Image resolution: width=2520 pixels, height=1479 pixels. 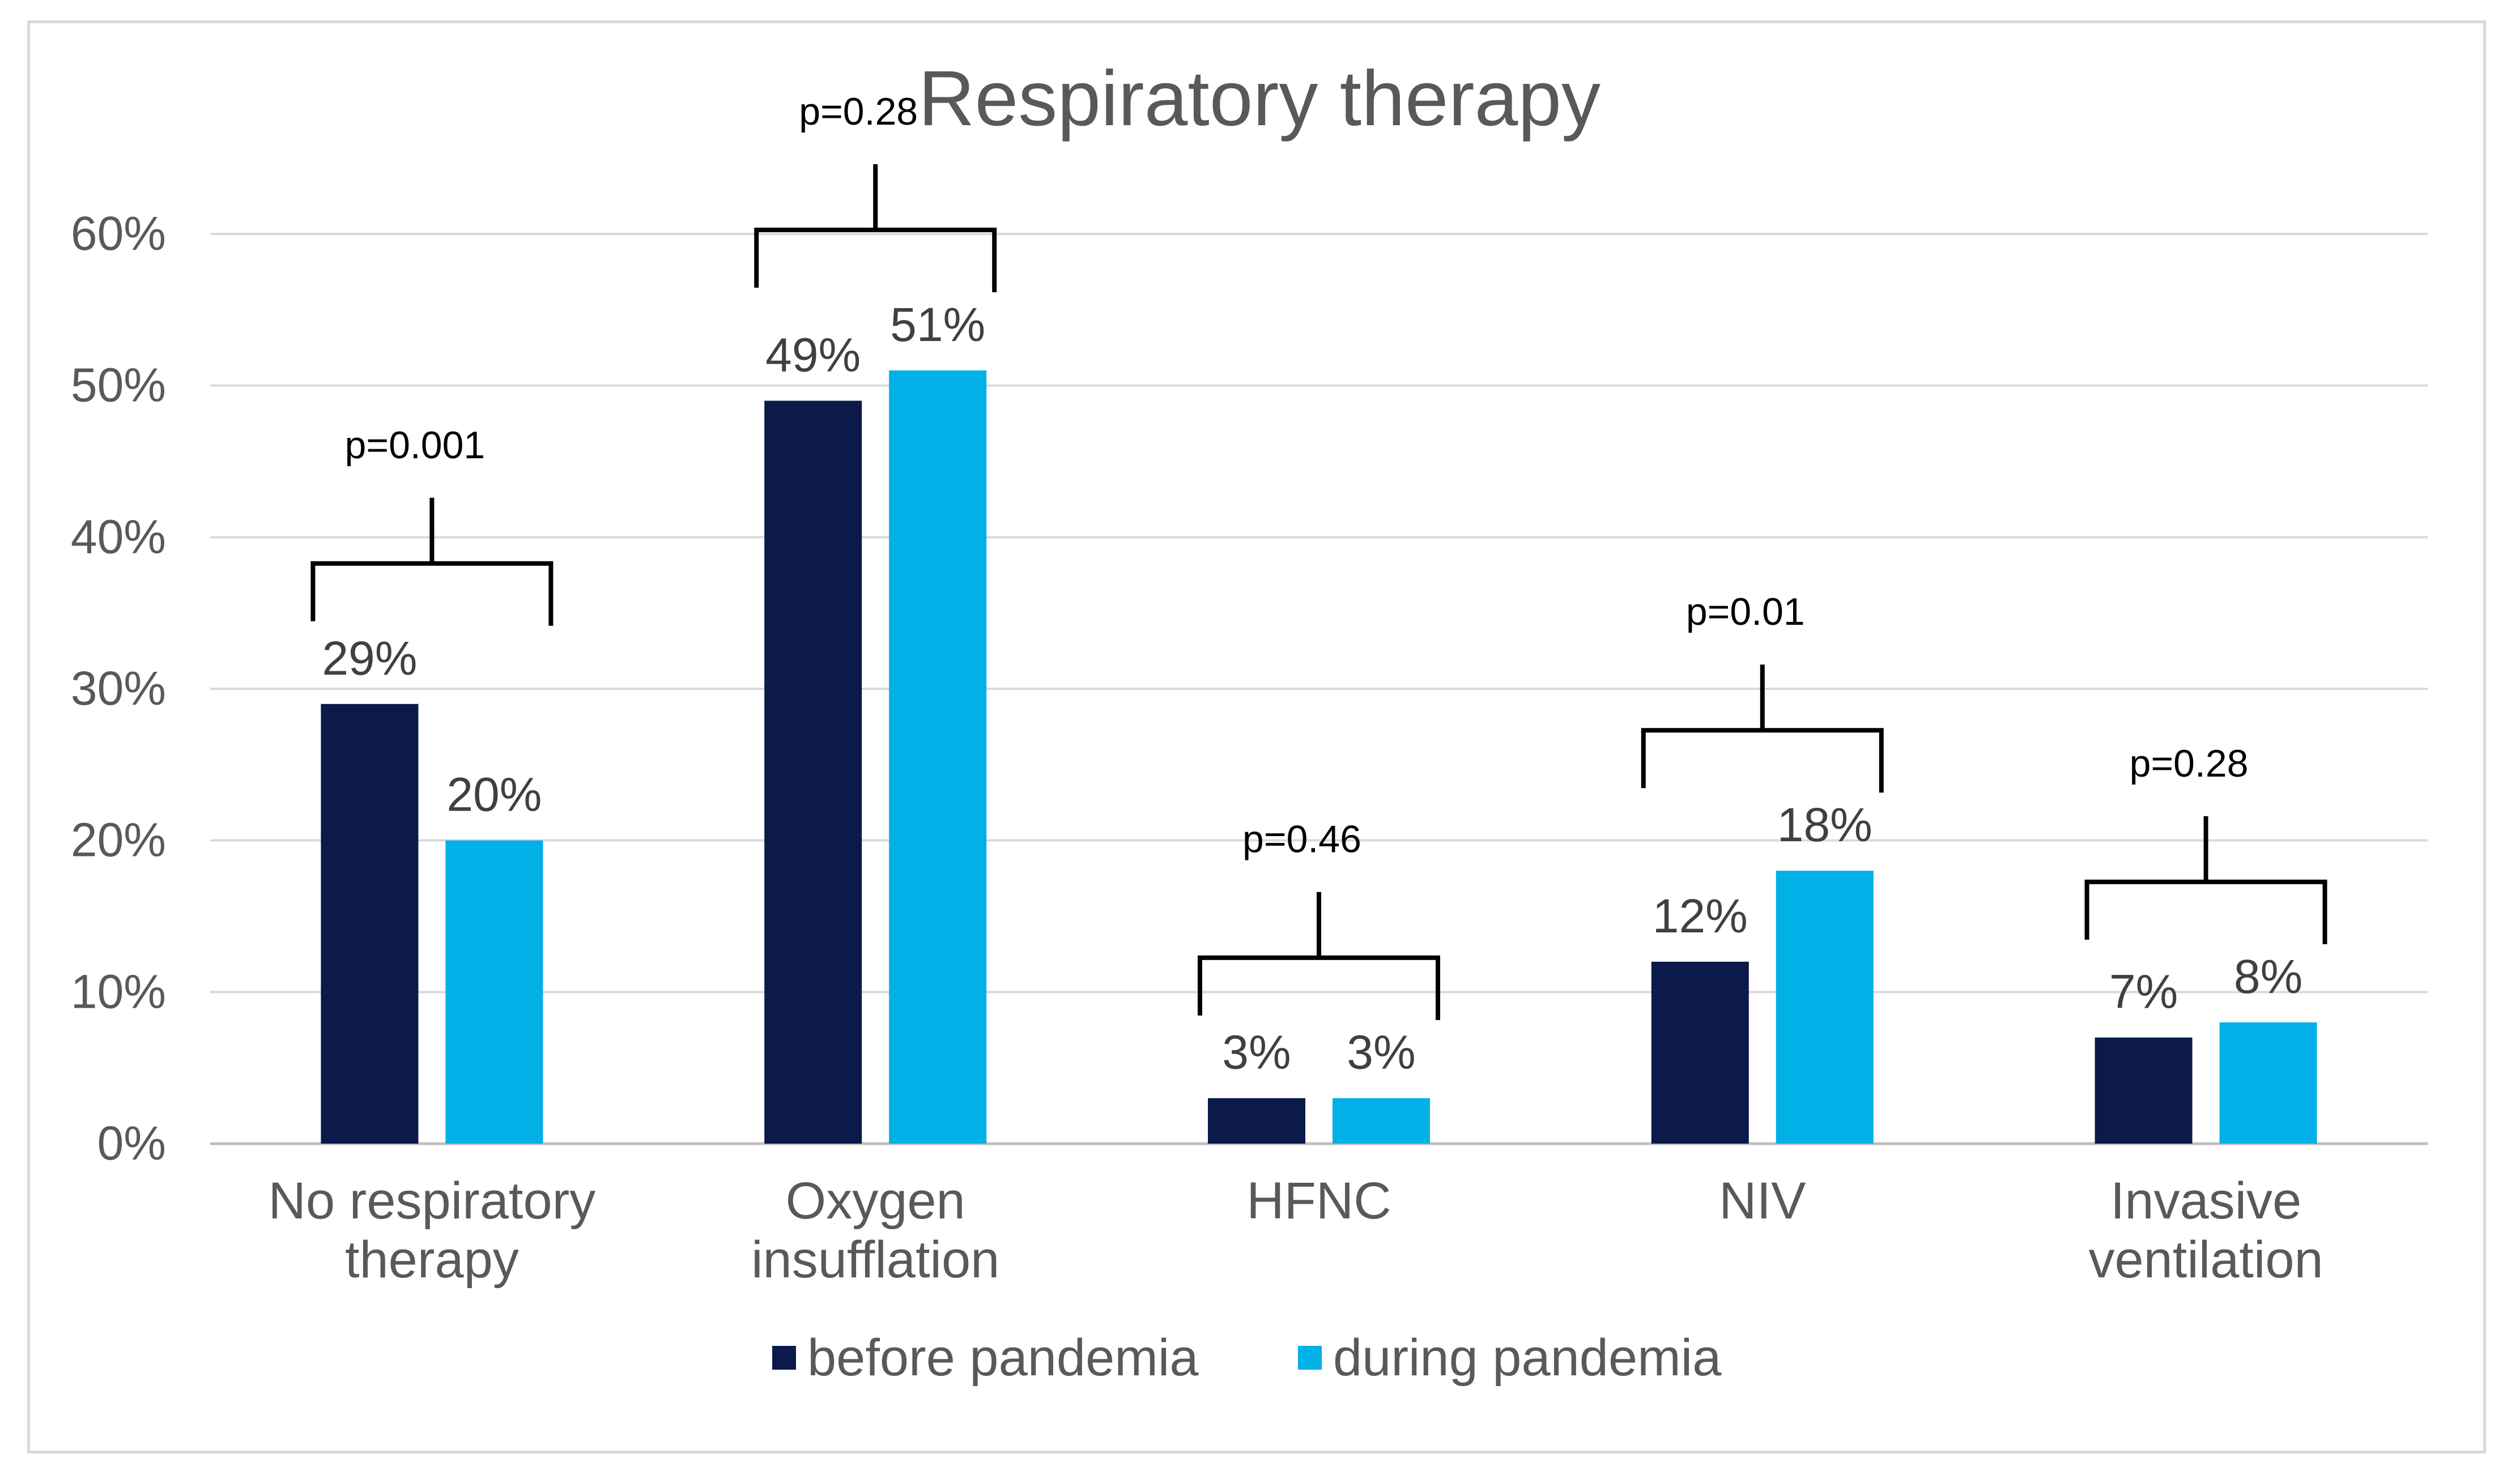 I want to click on x-category-label: Oxygen, so click(x=875, y=1201).